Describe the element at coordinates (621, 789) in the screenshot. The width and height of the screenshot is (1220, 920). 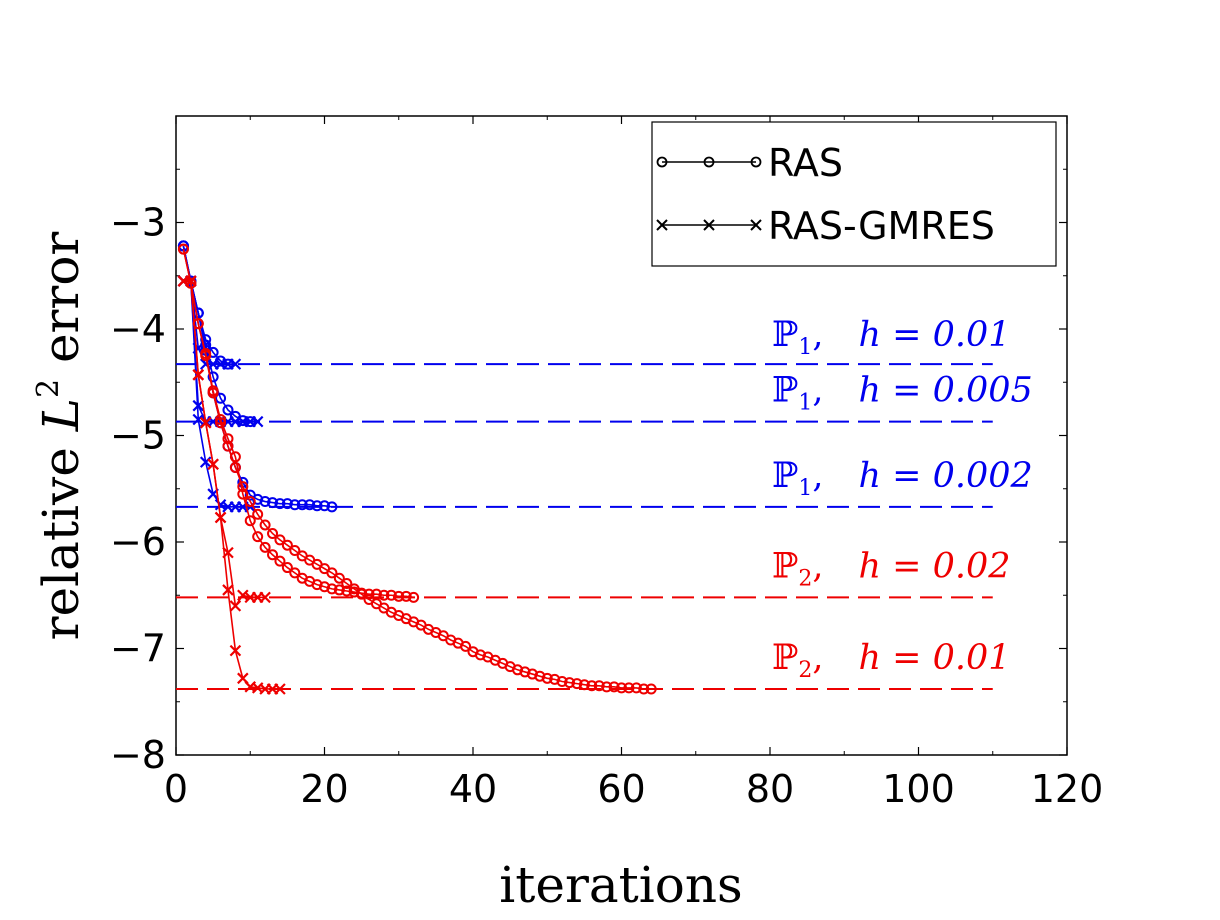
I see `x-tick-label: 60` at that location.